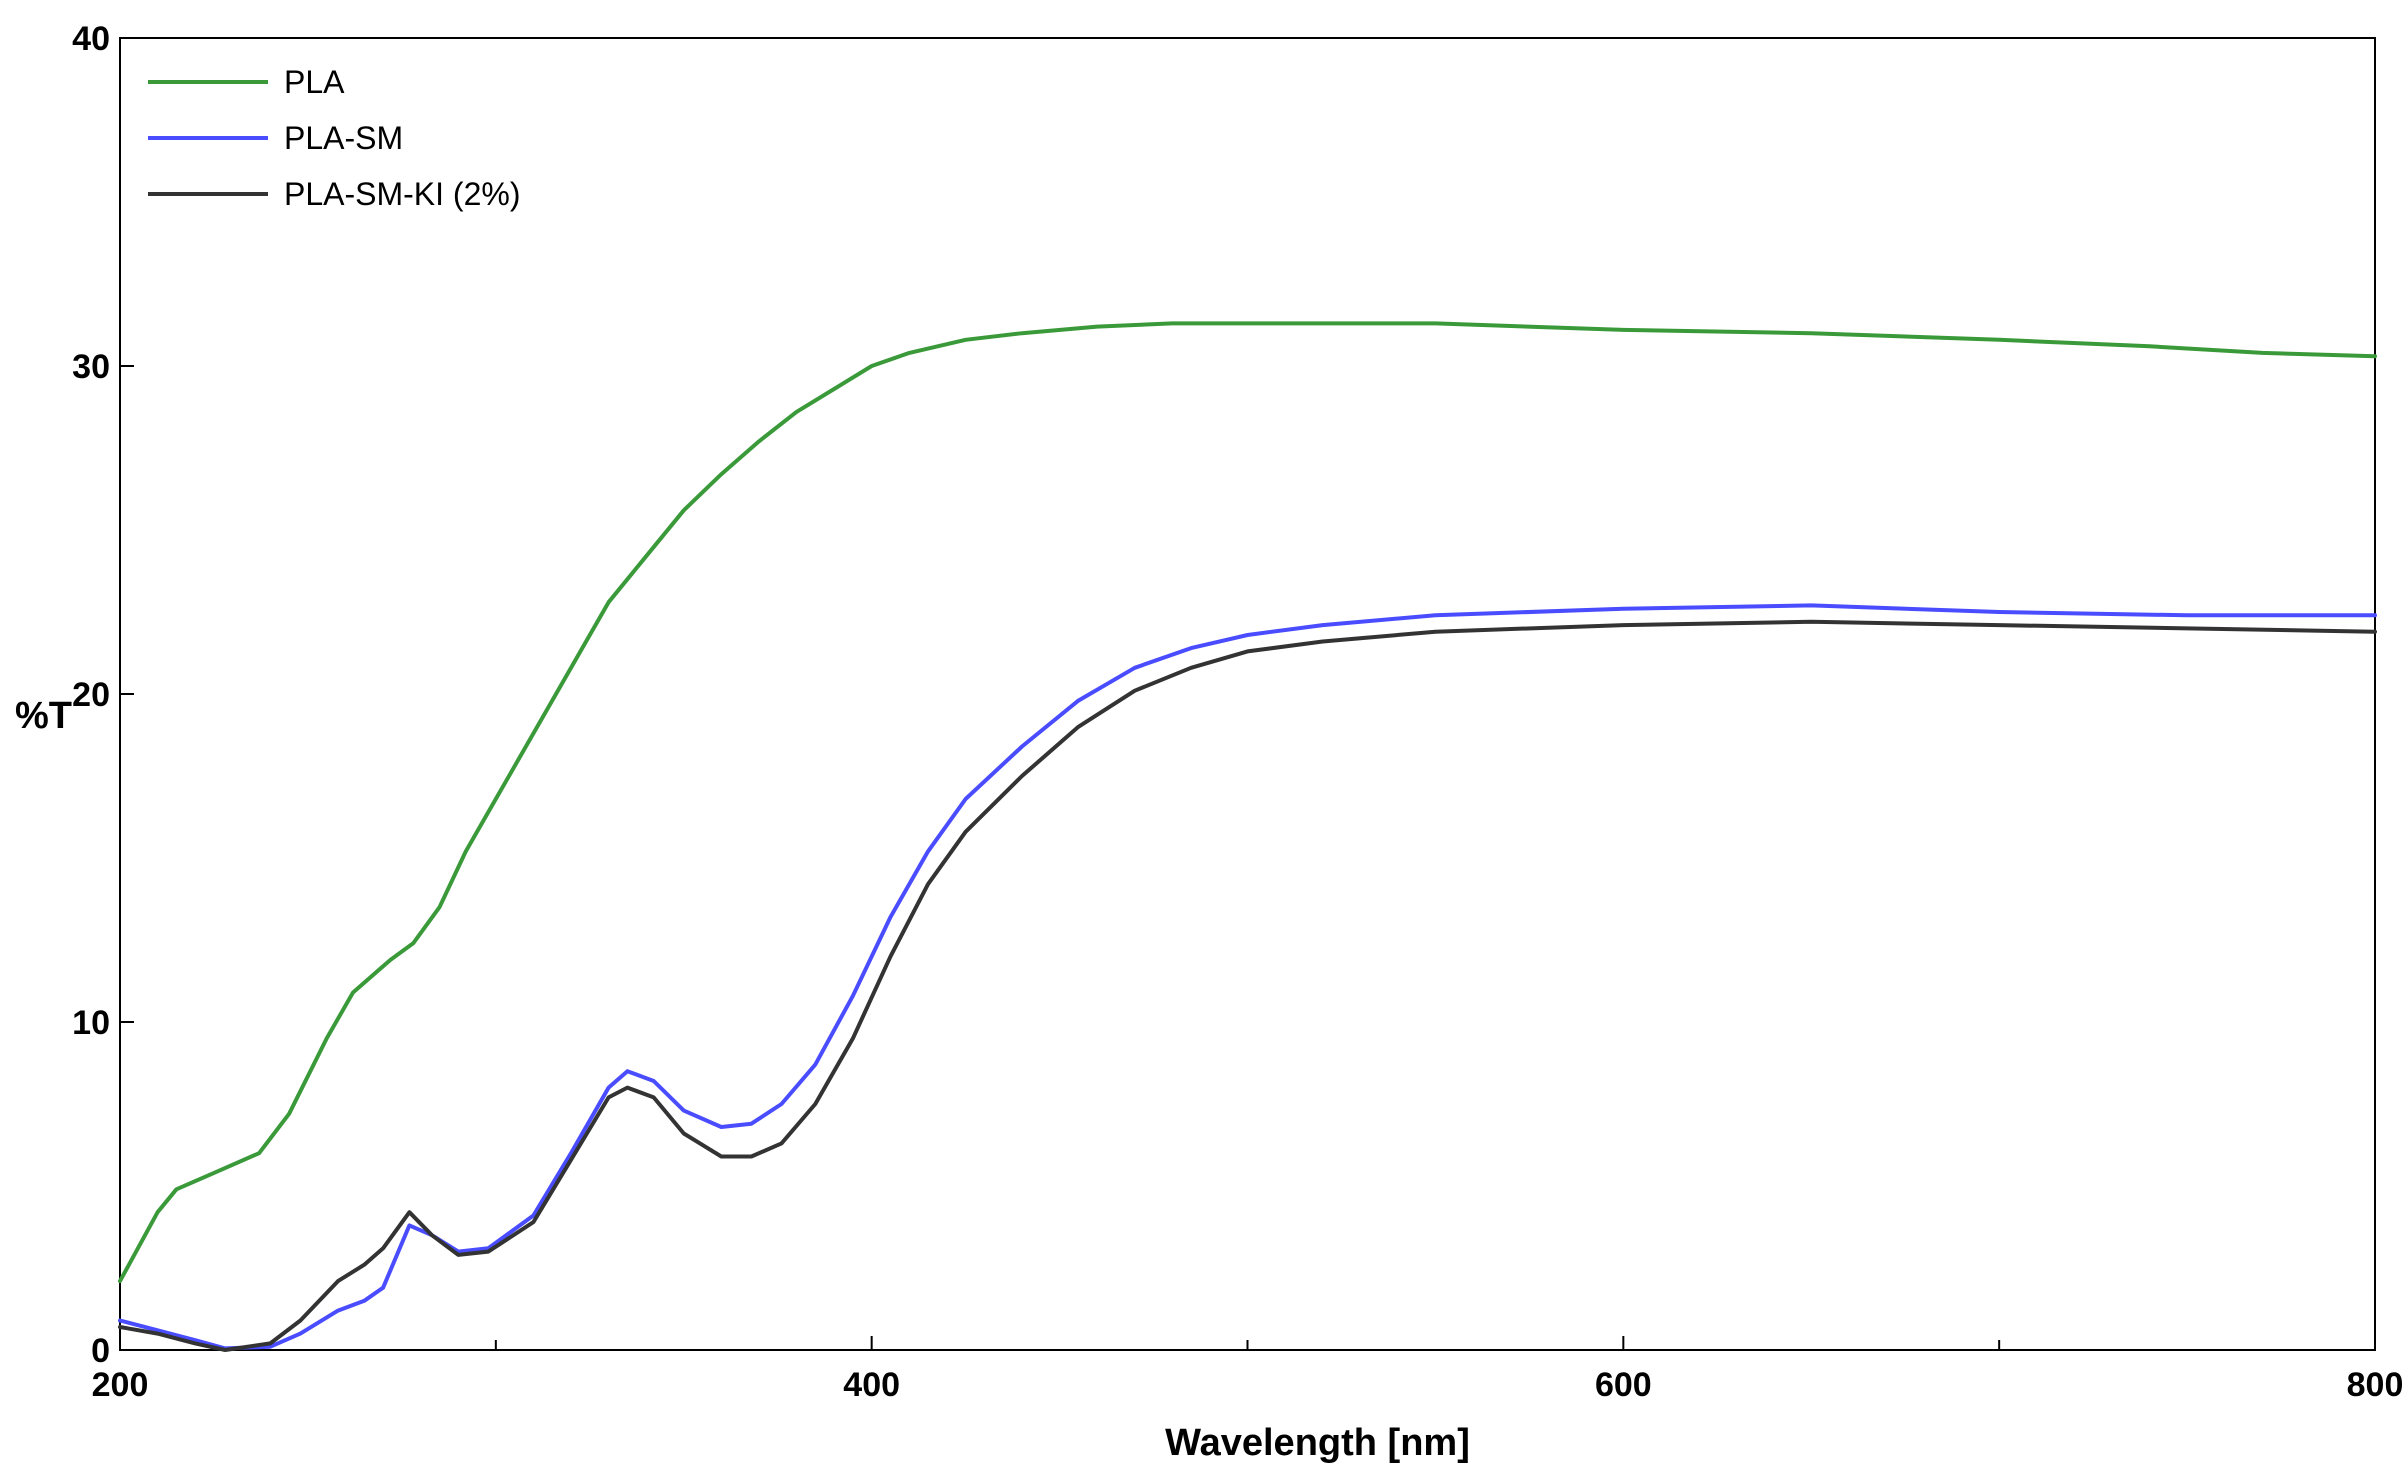  Describe the element at coordinates (1248, 1370) in the screenshot. I see `x-axis-ticks: 200 400 600 800` at that location.